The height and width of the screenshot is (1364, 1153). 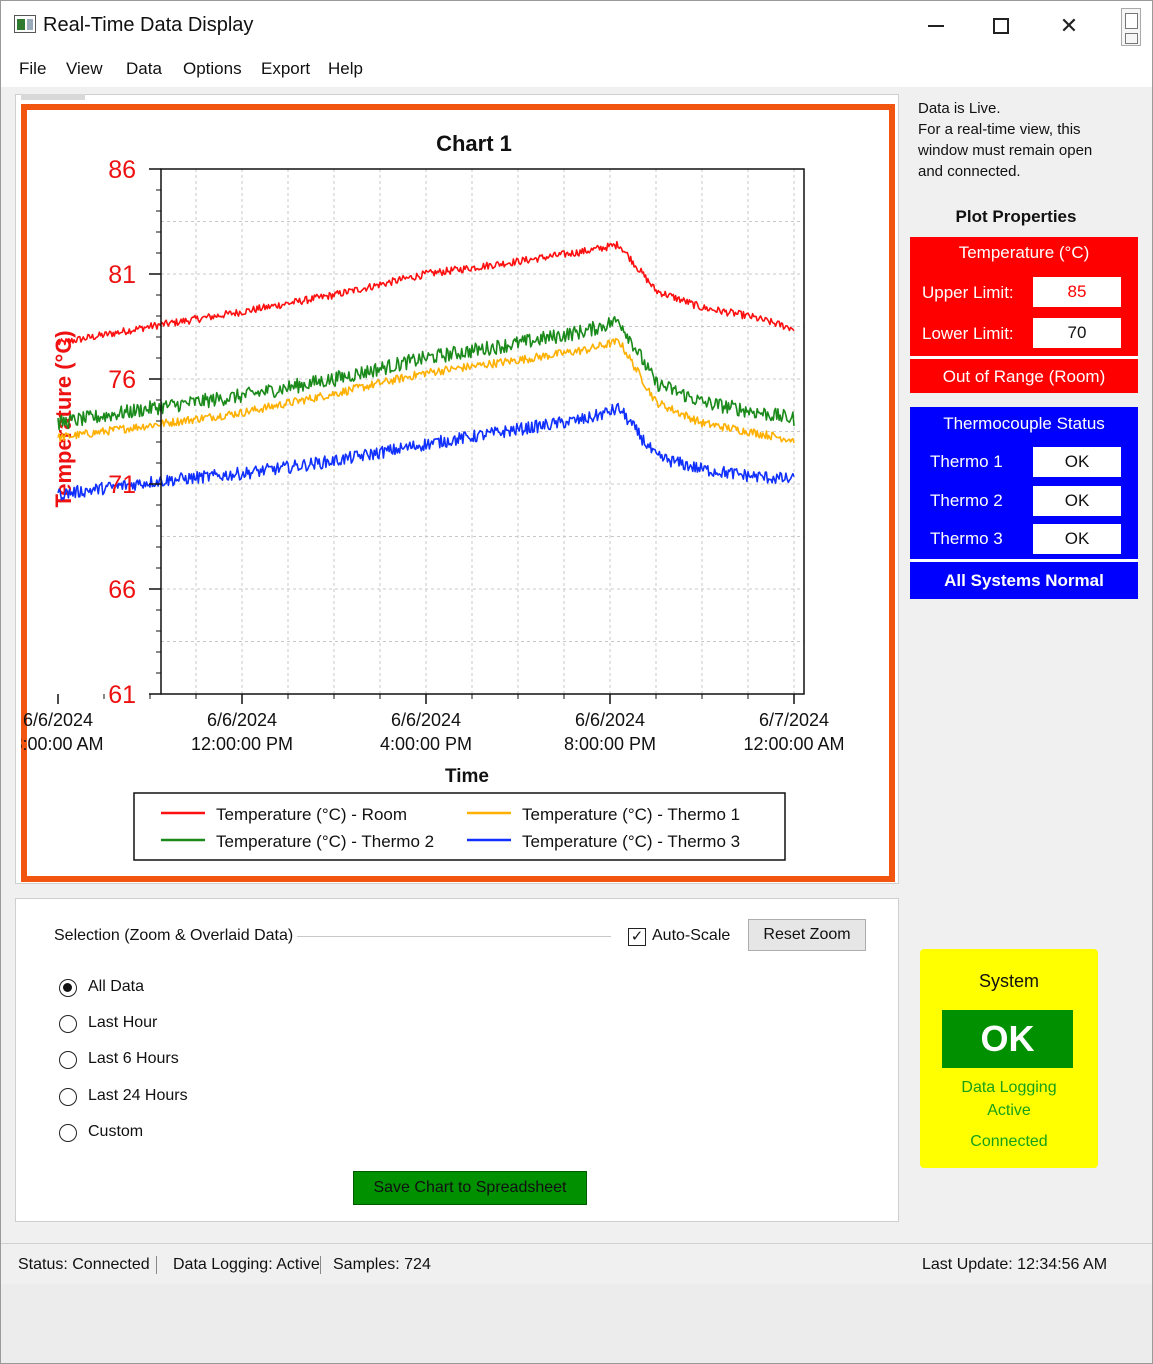 What do you see at coordinates (1077, 292) in the screenshot?
I see `upper-limit-field: 85` at bounding box center [1077, 292].